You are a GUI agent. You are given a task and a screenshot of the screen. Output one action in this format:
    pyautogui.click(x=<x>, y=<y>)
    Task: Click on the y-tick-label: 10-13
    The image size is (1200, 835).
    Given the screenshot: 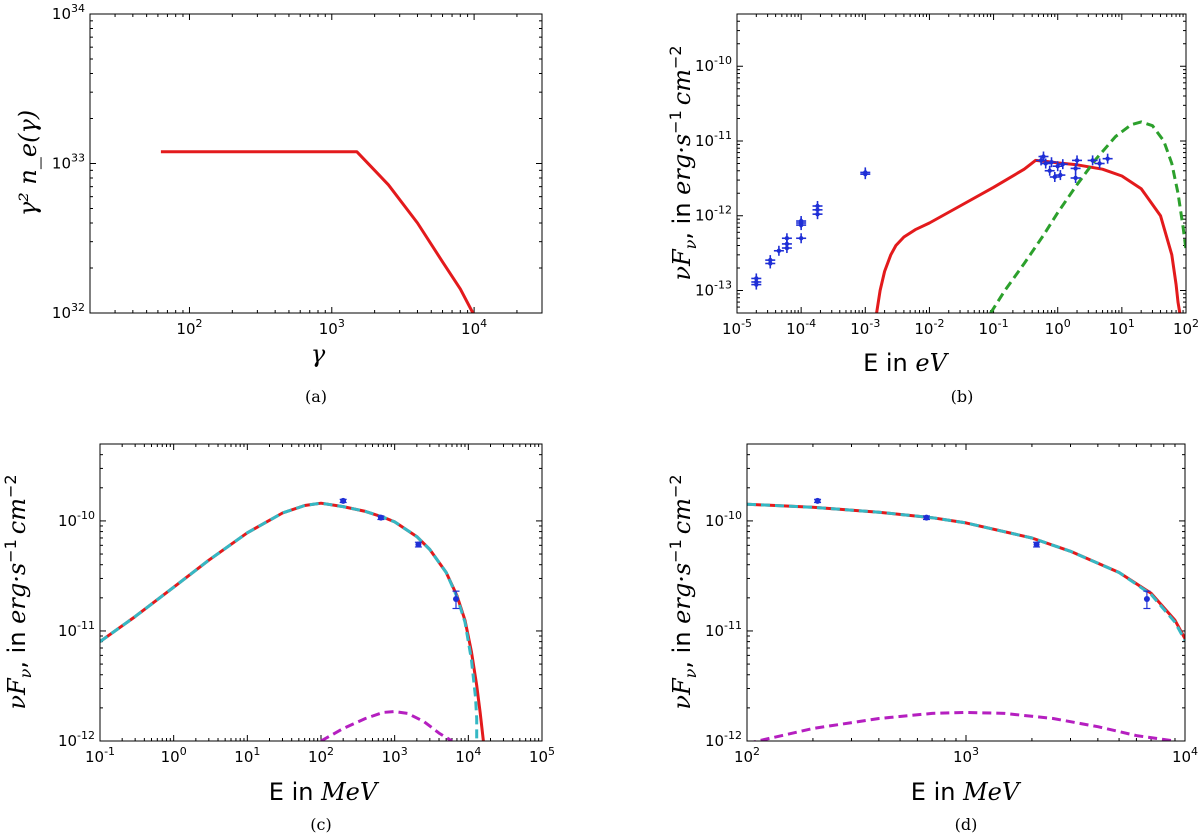 What is the action you would take?
    pyautogui.click(x=713, y=288)
    